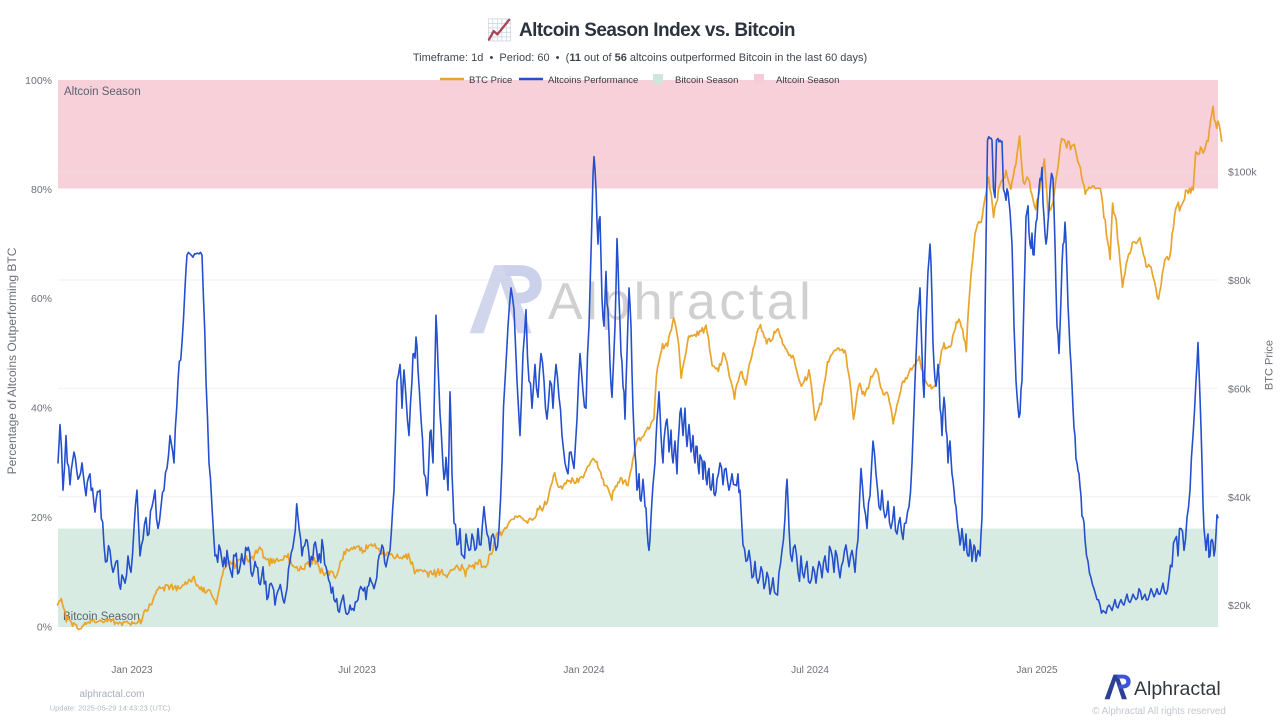 This screenshot has height=720, width=1280. I want to click on svg-text: $100k, so click(1242, 173).